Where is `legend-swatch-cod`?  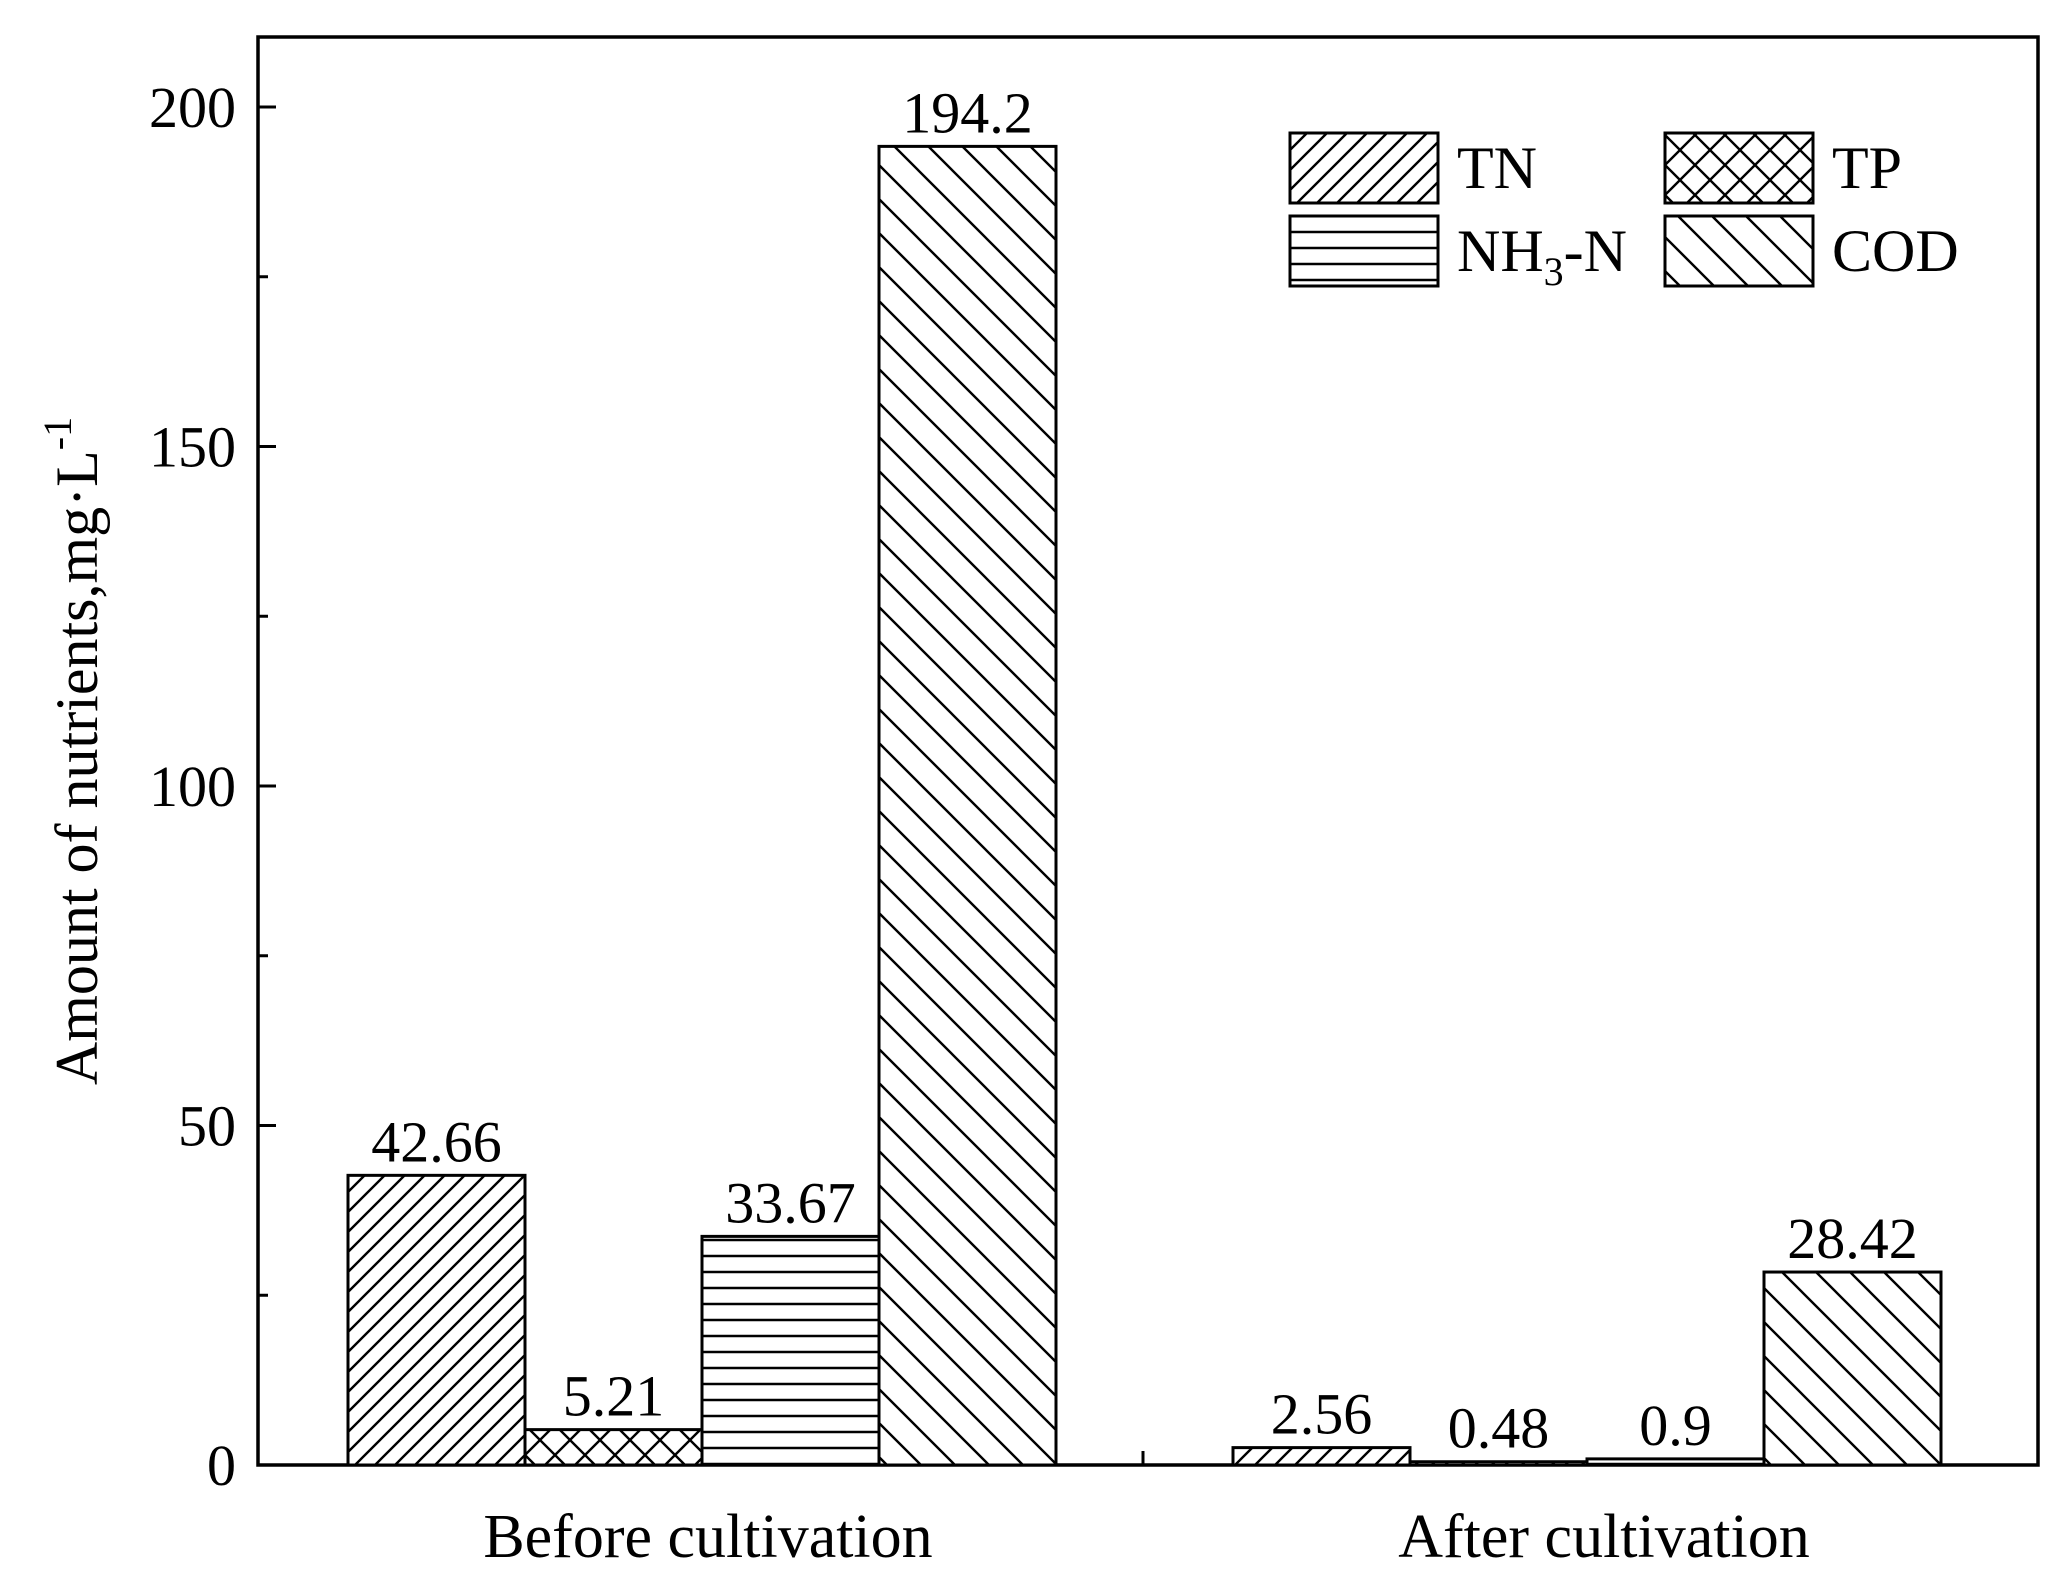 legend-swatch-cod is located at coordinates (1739, 251).